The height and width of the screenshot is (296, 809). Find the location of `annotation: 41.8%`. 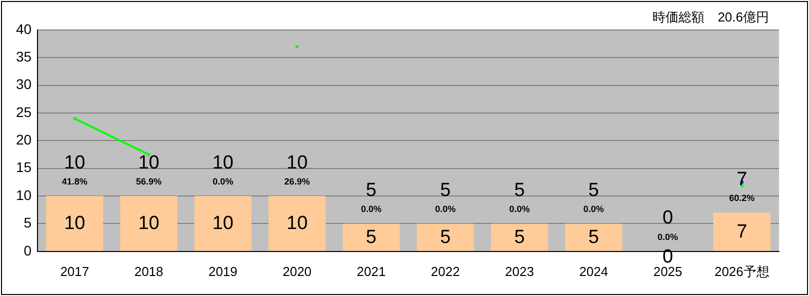

annotation: 41.8% is located at coordinates (75, 181).